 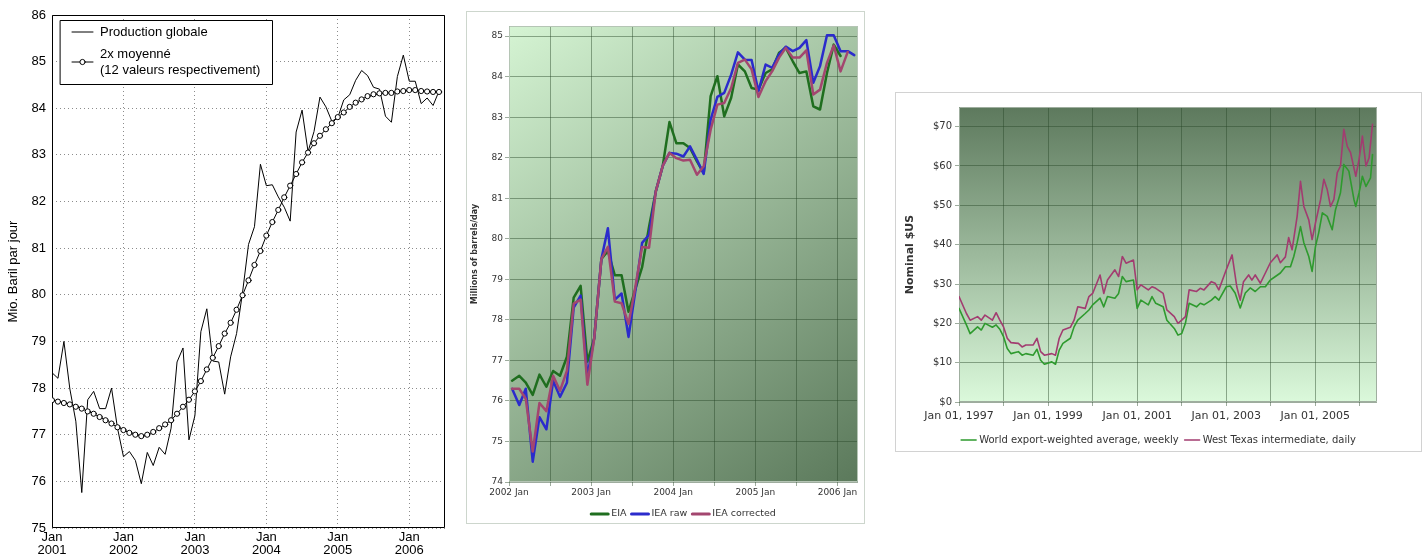 I want to click on x-tick-label: 2005 Jan, so click(x=755, y=491).